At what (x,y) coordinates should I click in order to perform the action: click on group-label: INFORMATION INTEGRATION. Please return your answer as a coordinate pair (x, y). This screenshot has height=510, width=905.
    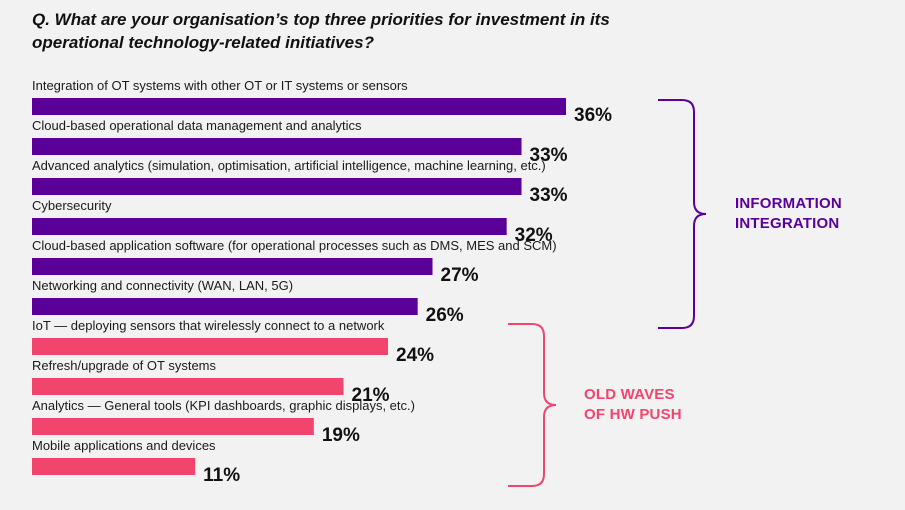
    Looking at the image, I should click on (788, 214).